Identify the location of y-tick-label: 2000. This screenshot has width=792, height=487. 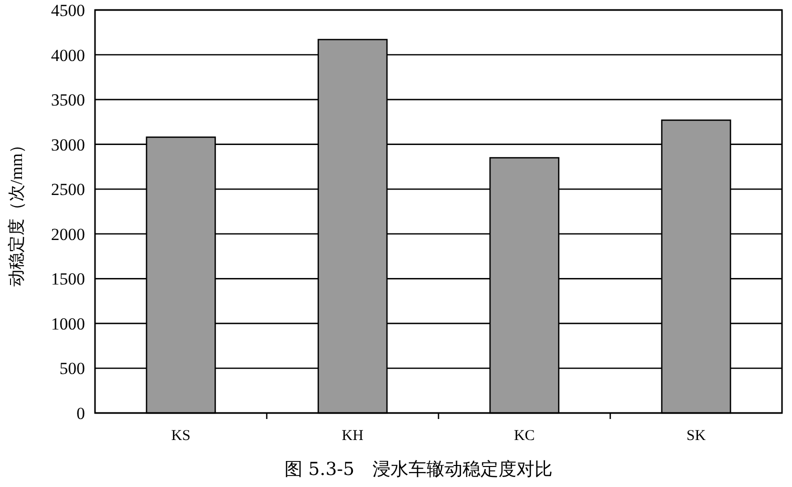
(68, 234).